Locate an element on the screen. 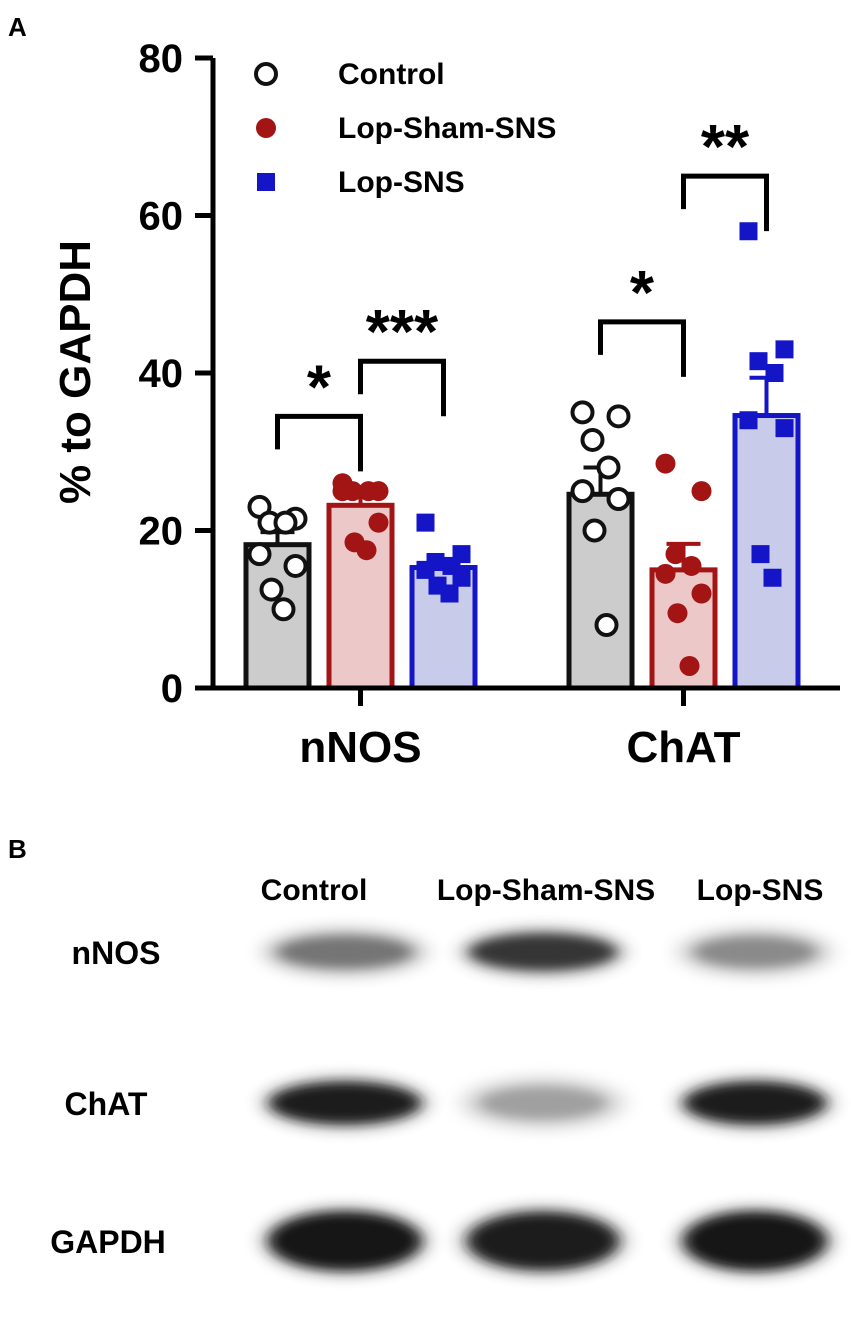 The image size is (851, 1328). blot-column-label: Lop-Sham-SNS is located at coordinates (546, 890).